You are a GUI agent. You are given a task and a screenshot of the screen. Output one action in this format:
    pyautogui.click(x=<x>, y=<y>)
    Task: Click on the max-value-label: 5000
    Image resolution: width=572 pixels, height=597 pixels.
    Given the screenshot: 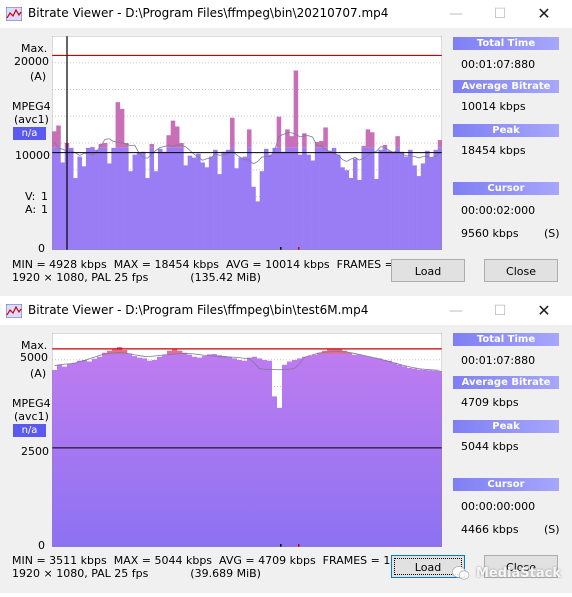 What is the action you would take?
    pyautogui.click(x=34, y=357)
    